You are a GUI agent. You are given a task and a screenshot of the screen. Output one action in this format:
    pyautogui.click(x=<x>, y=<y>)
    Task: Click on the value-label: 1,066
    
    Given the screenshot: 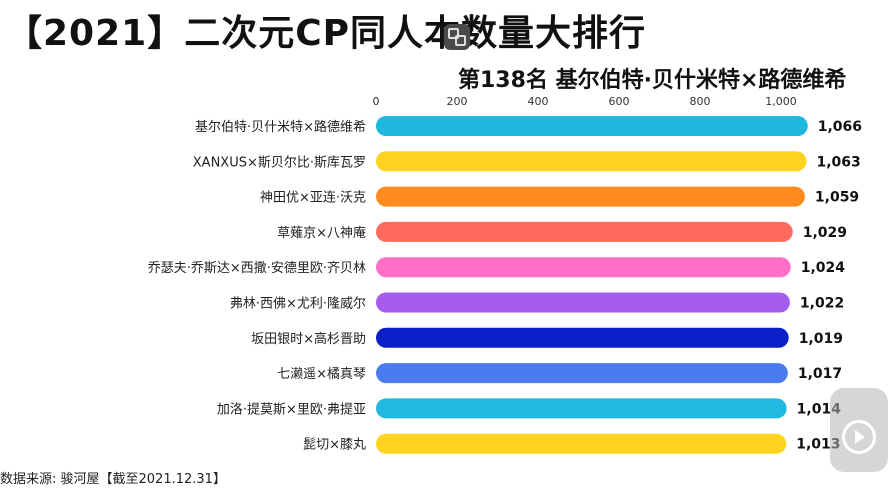 What is the action you would take?
    pyautogui.click(x=840, y=127)
    